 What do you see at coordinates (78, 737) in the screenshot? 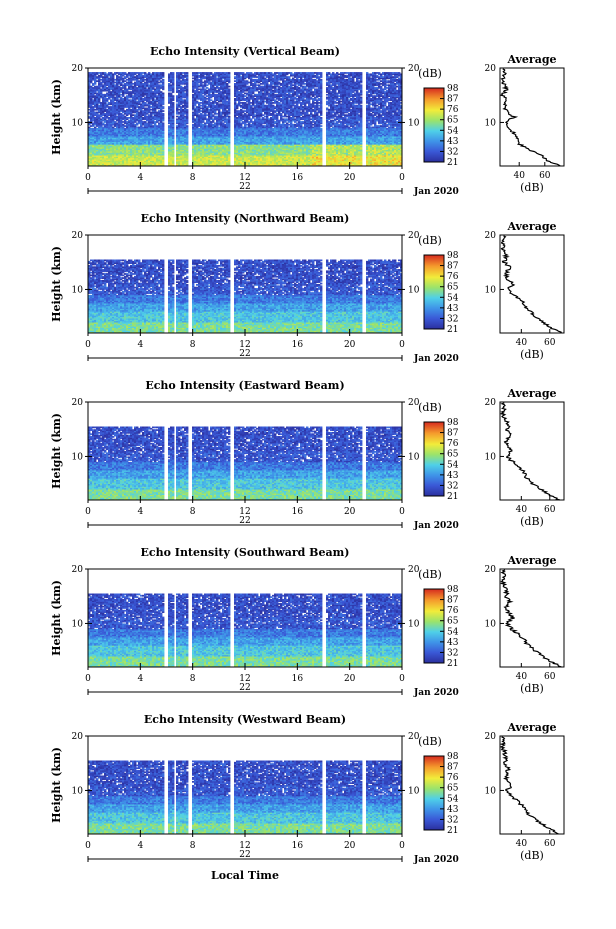
I see `y-tick-label: 20` at bounding box center [78, 737].